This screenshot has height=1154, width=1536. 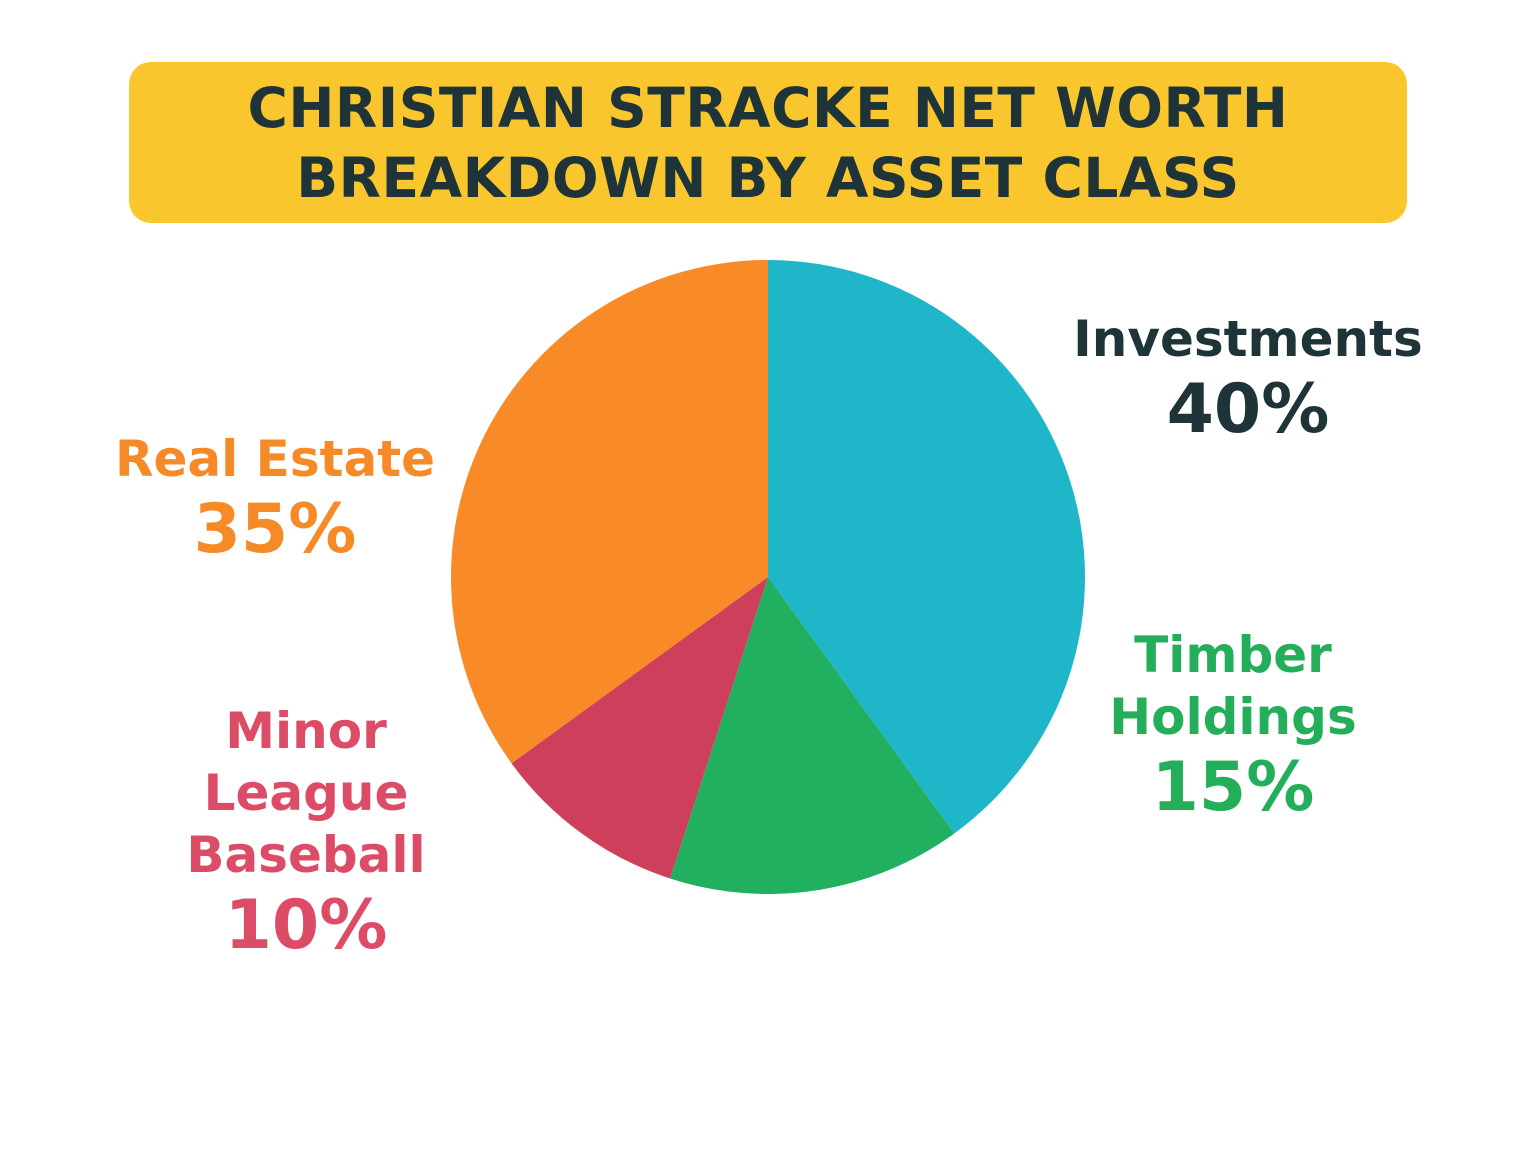 What do you see at coordinates (306, 925) in the screenshot?
I see `slice-label-value: 10%` at bounding box center [306, 925].